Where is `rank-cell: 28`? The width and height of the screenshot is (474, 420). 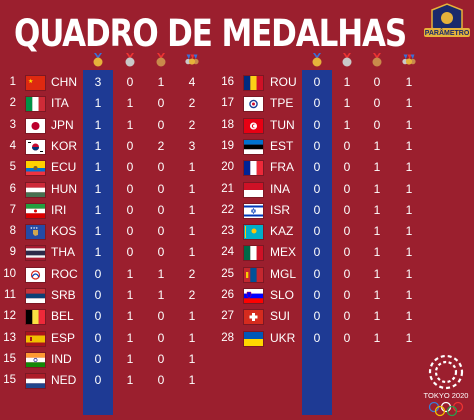
rank-cell: 28 is located at coordinates (227, 337).